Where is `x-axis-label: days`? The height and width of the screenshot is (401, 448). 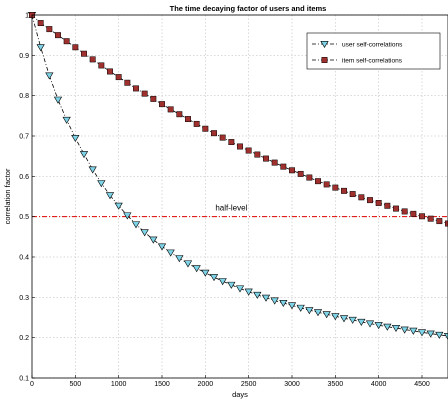
x-axis-label: days is located at coordinates (240, 394).